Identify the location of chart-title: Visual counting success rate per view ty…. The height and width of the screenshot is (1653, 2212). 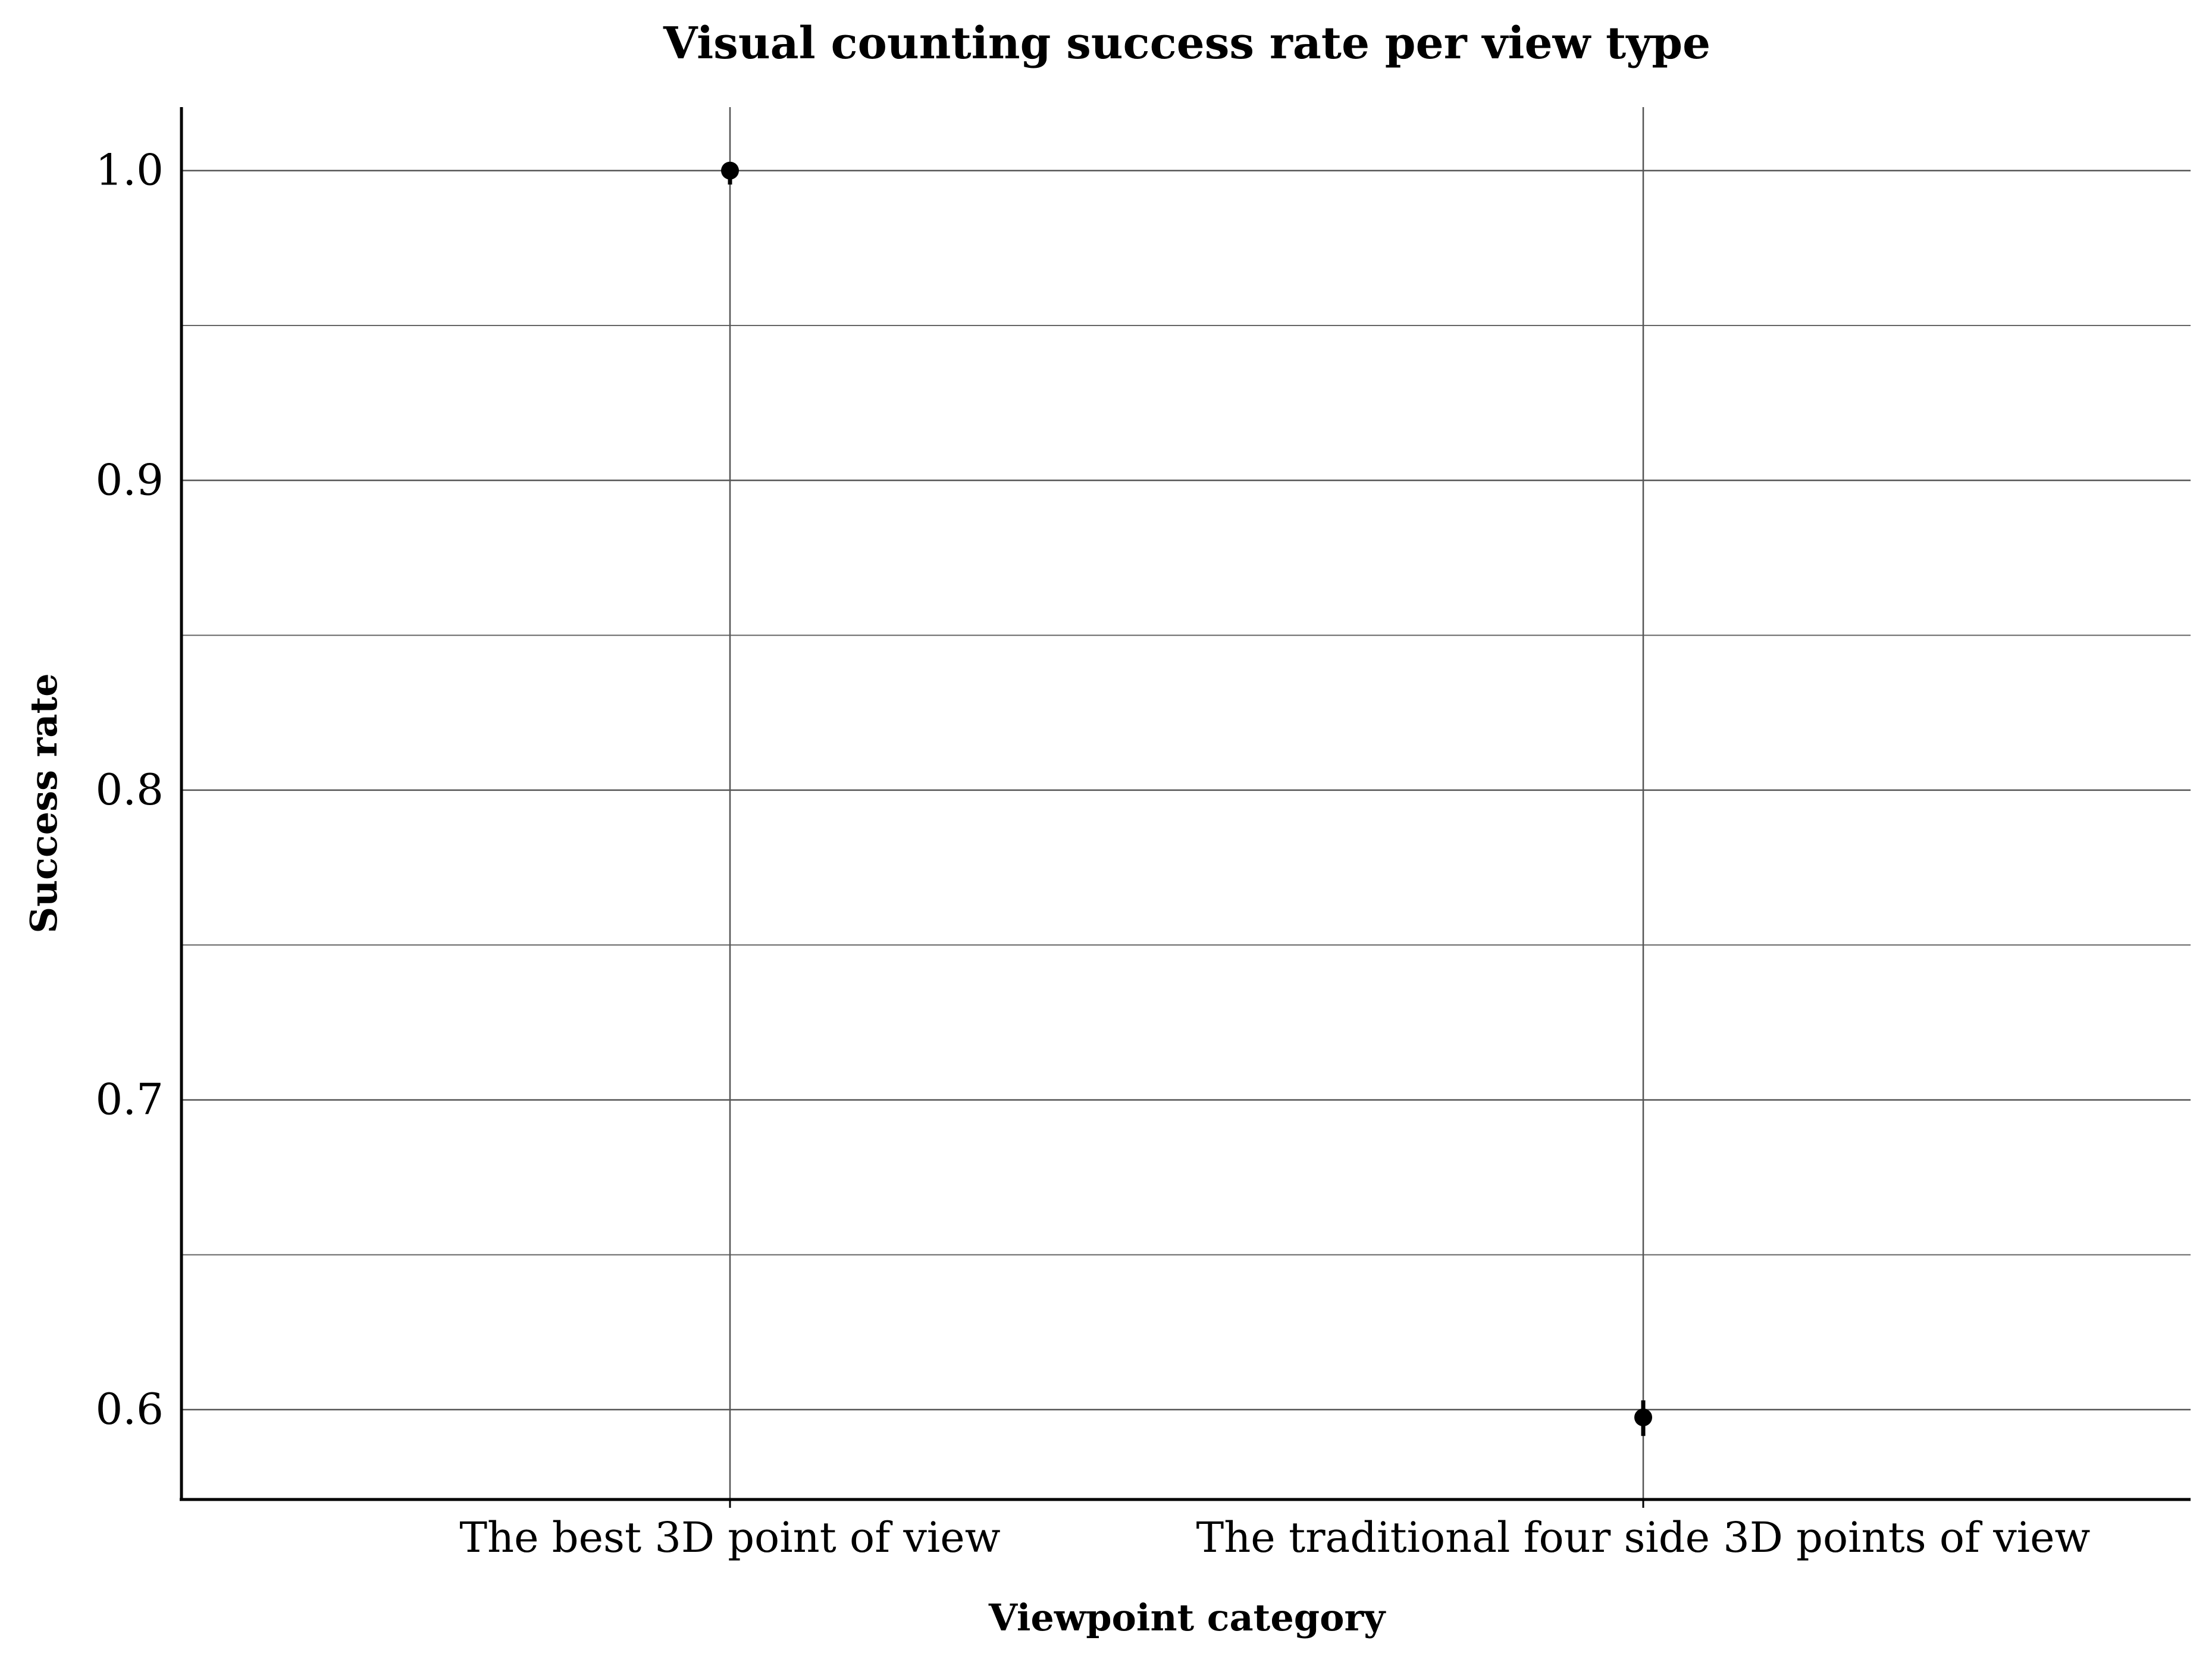
(1186, 43).